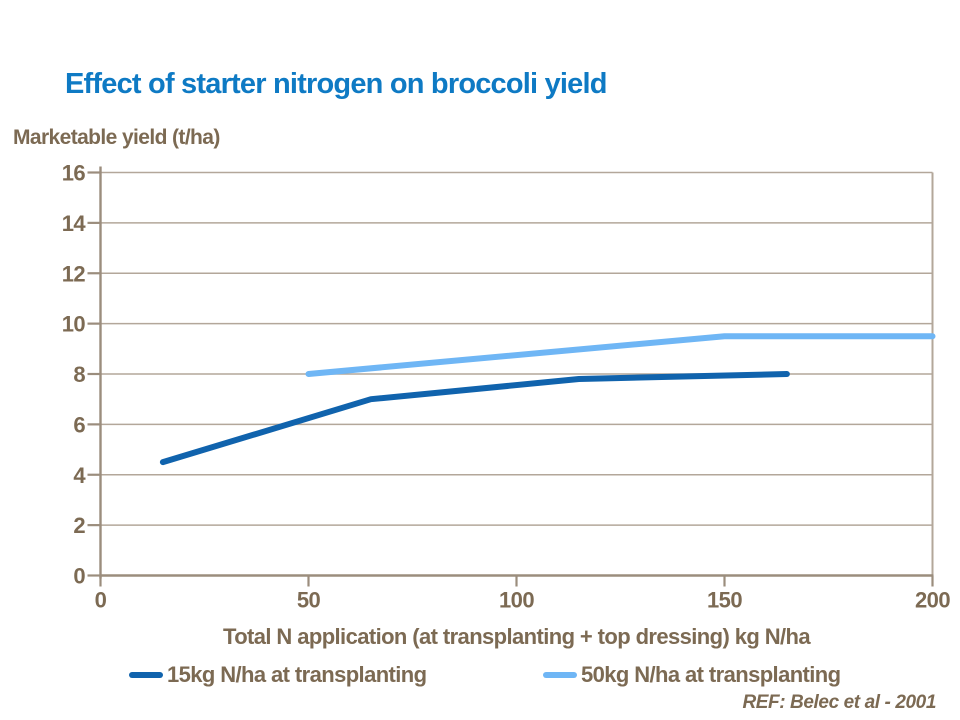 This screenshot has width=960, height=720. What do you see at coordinates (560, 675) in the screenshot?
I see `legend-key-line-light-blue` at bounding box center [560, 675].